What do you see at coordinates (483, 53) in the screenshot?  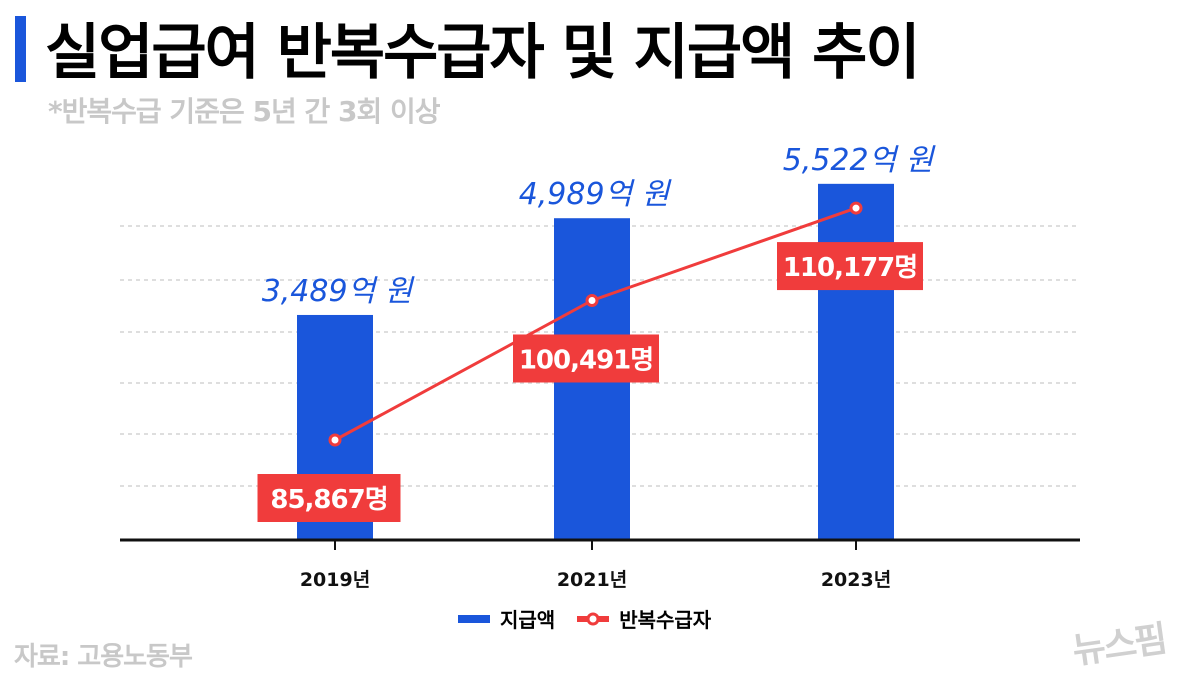 I see `page-title: 실업급여 반복수급자 및 지급액 추이` at bounding box center [483, 53].